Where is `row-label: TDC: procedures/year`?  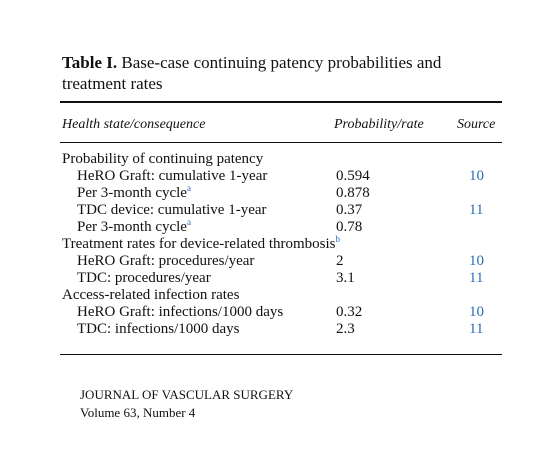
row-label: TDC: procedures/year is located at coordinates (144, 278).